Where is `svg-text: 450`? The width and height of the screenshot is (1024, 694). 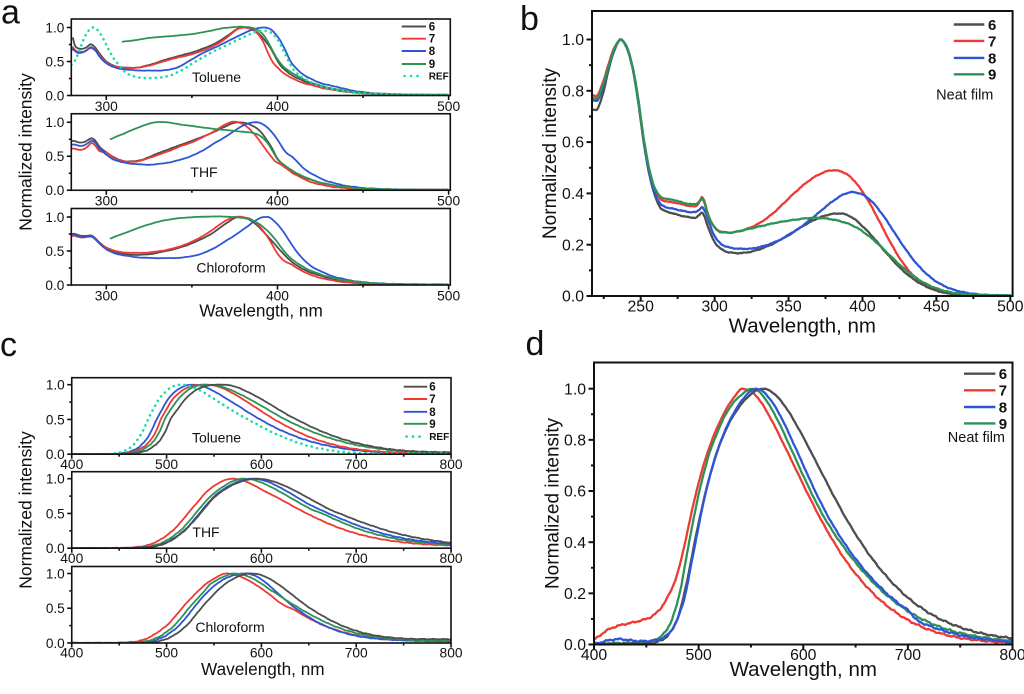 svg-text: 450 is located at coordinates (936, 306).